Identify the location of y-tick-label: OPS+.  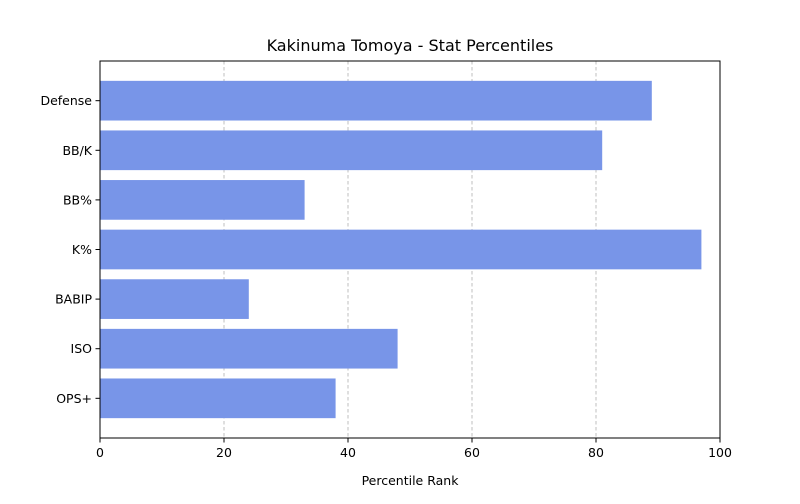
(74, 398).